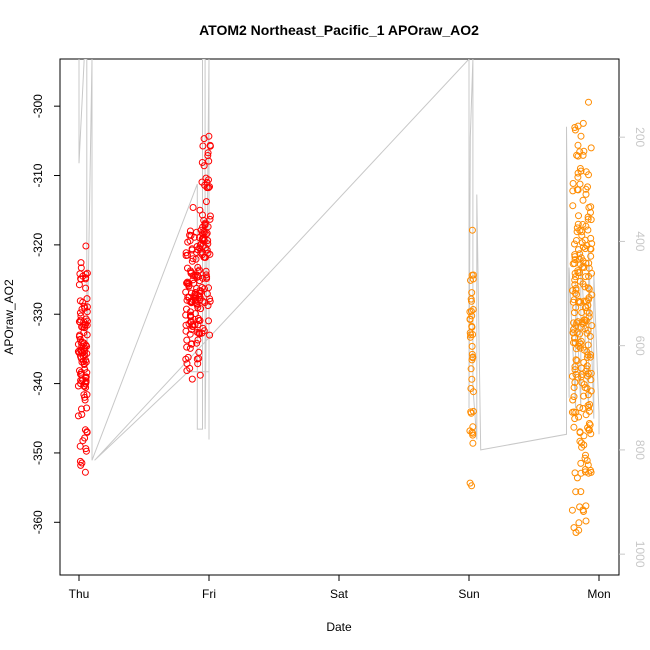  Describe the element at coordinates (38, 453) in the screenshot. I see `y-tick-label: -350` at that location.